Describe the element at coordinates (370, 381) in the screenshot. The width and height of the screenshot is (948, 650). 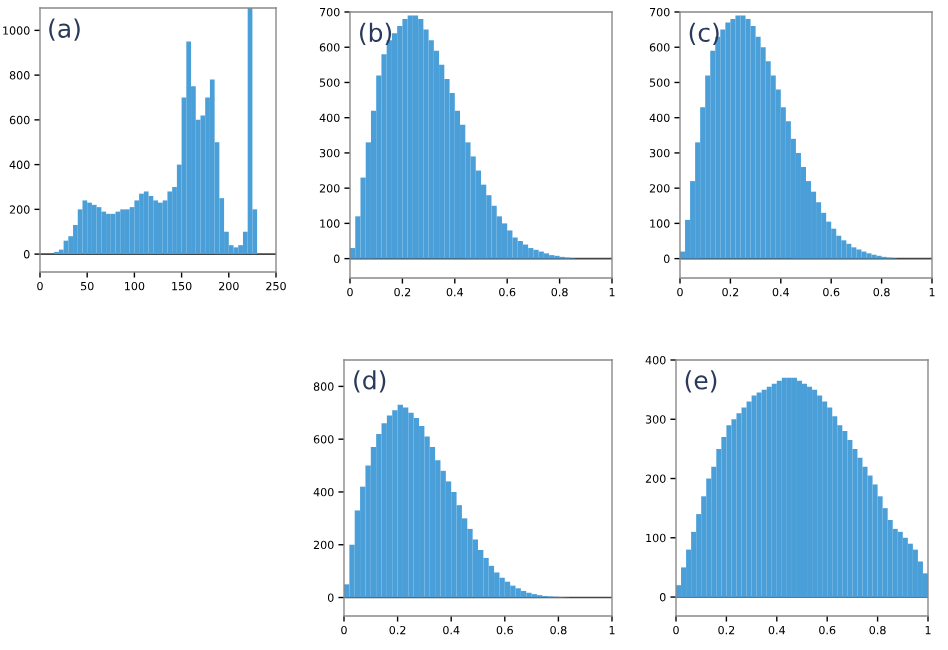
I see `chart-title: (d)` at that location.